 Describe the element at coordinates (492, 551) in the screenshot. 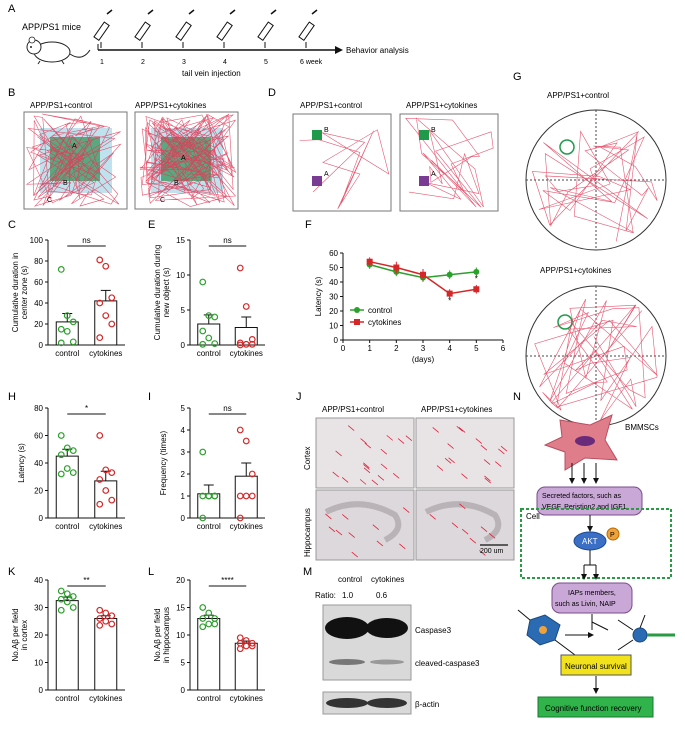

I see `j-scale-bar-label: 200 um` at that location.